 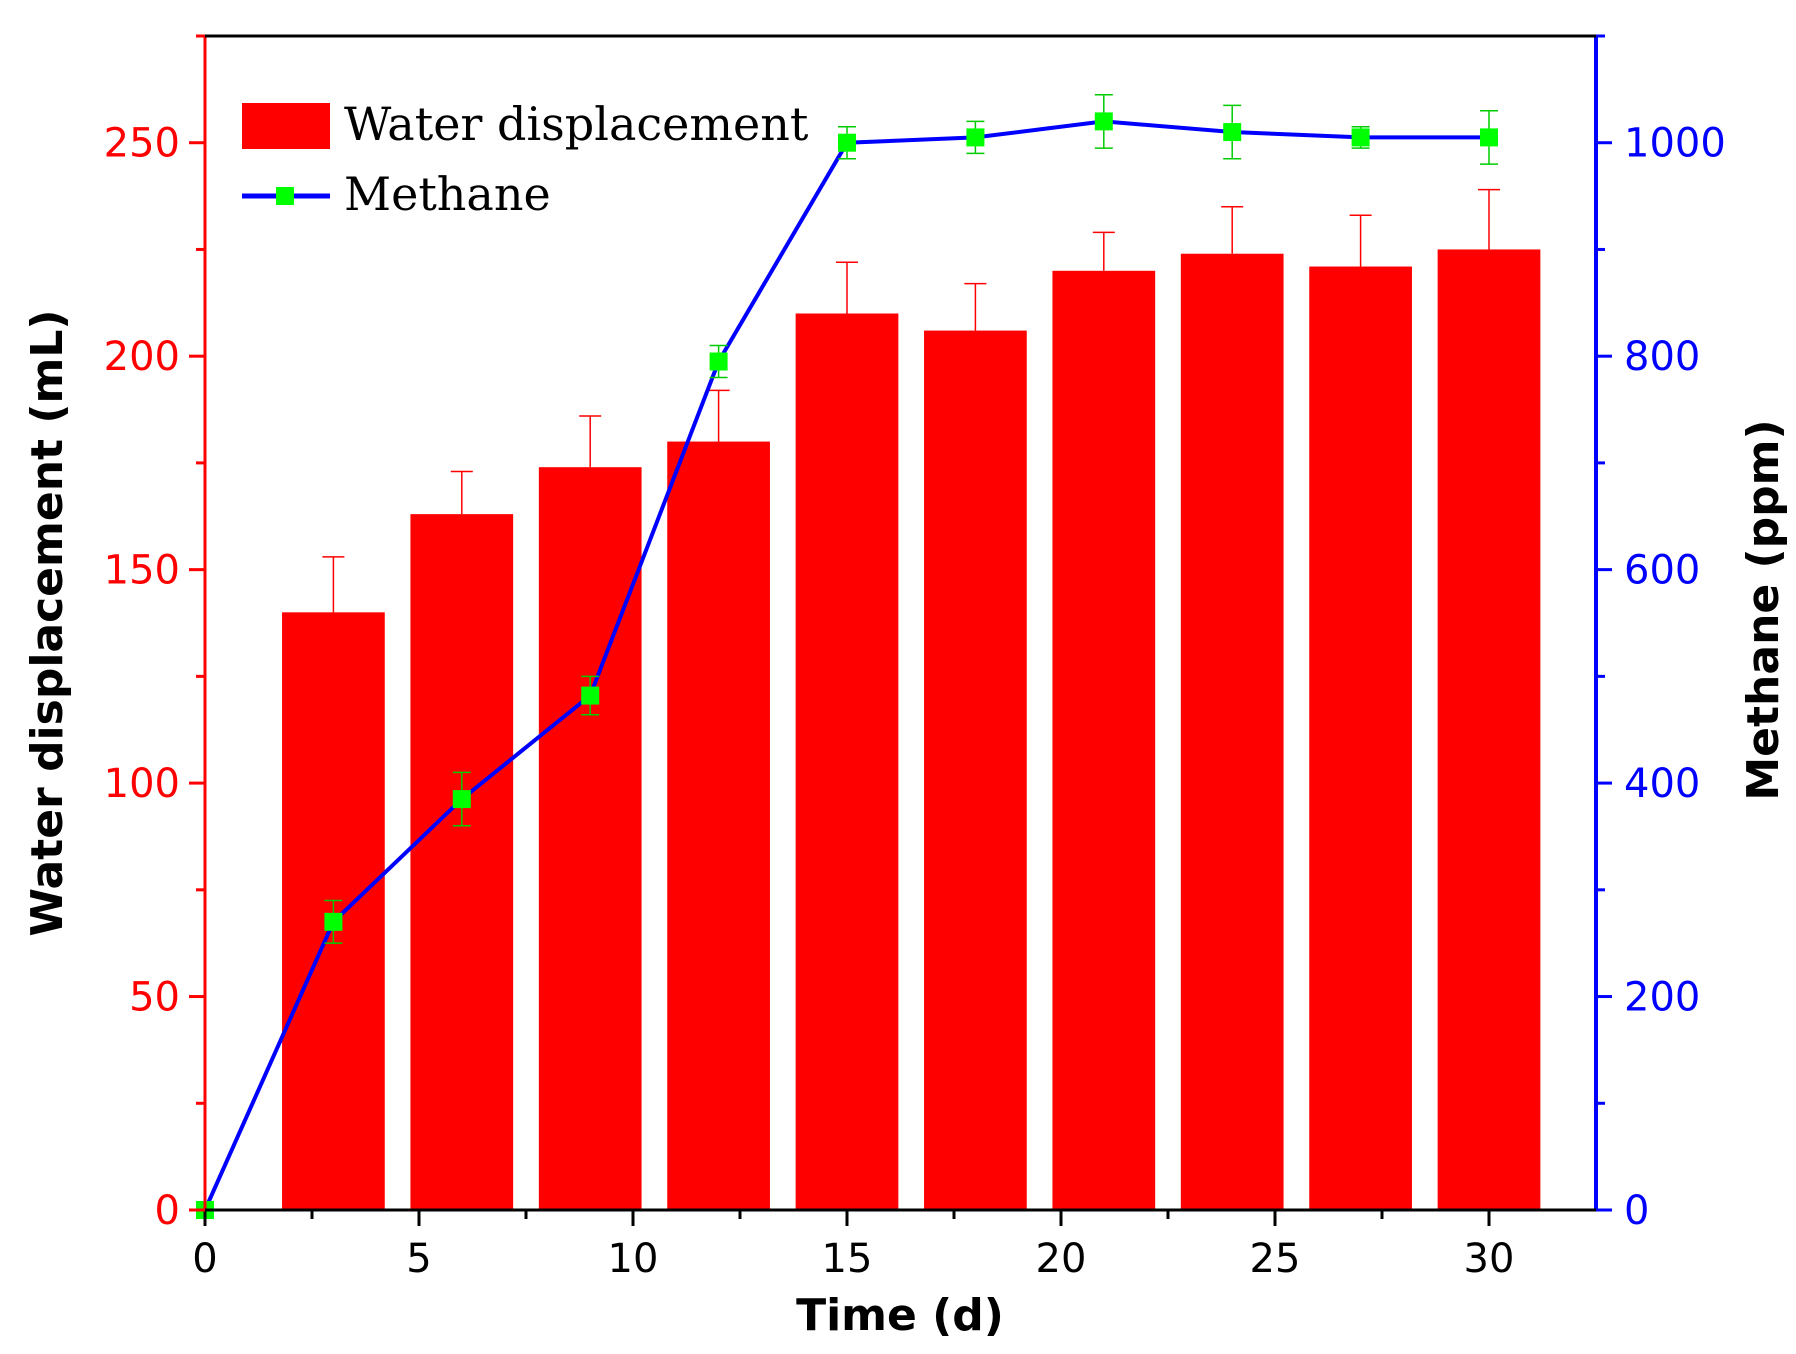 I want to click on right-tick-label-800: 800, so click(x=1662, y=357).